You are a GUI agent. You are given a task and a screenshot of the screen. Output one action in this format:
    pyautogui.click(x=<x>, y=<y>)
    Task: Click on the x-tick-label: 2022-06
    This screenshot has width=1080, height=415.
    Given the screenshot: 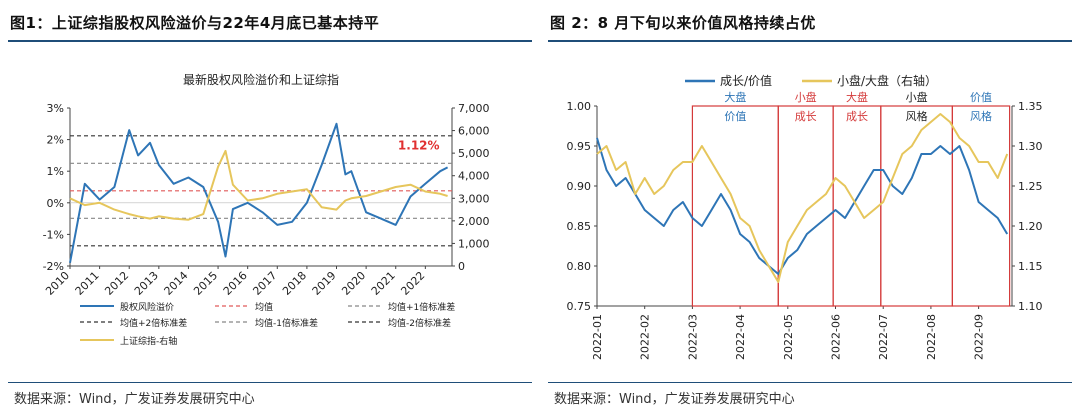 What is the action you would take?
    pyautogui.click(x=836, y=337)
    